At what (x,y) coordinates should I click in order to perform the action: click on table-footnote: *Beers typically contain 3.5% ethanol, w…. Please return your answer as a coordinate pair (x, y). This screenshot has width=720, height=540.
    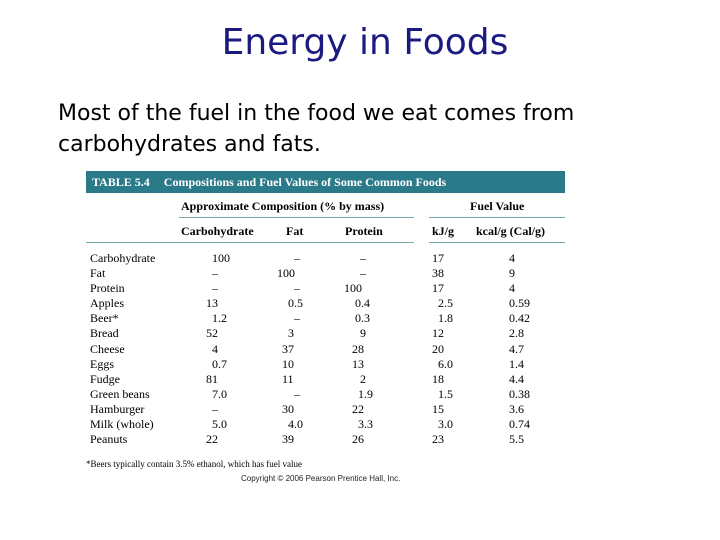
    Looking at the image, I should click on (194, 464).